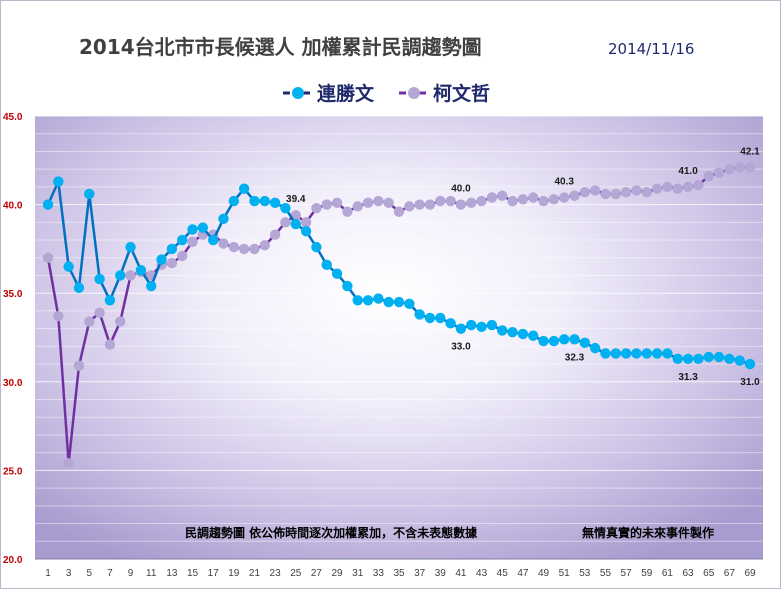 Image resolution: width=781 pixels, height=589 pixels. I want to click on data-label: 41.0, so click(688, 171).